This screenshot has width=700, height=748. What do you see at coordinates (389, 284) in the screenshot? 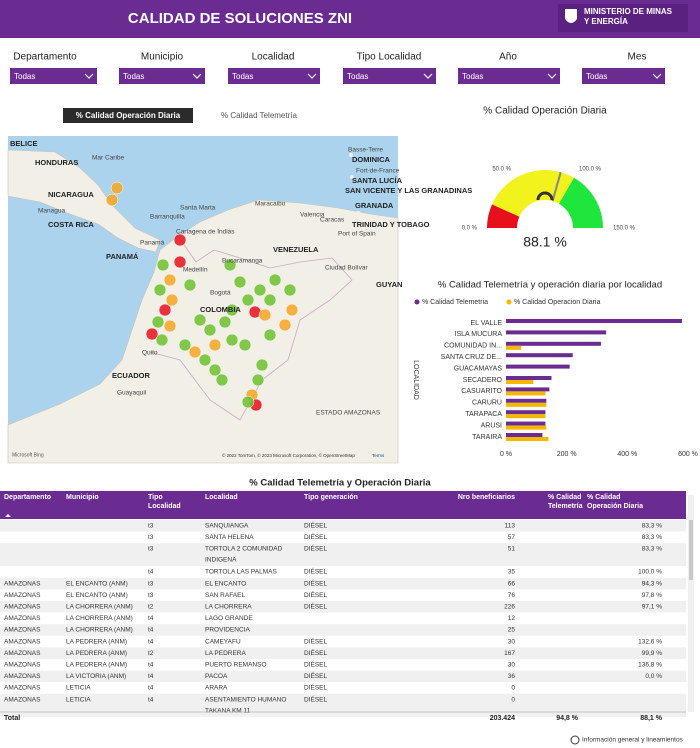
I see `map-label: GUYAN` at bounding box center [389, 284].